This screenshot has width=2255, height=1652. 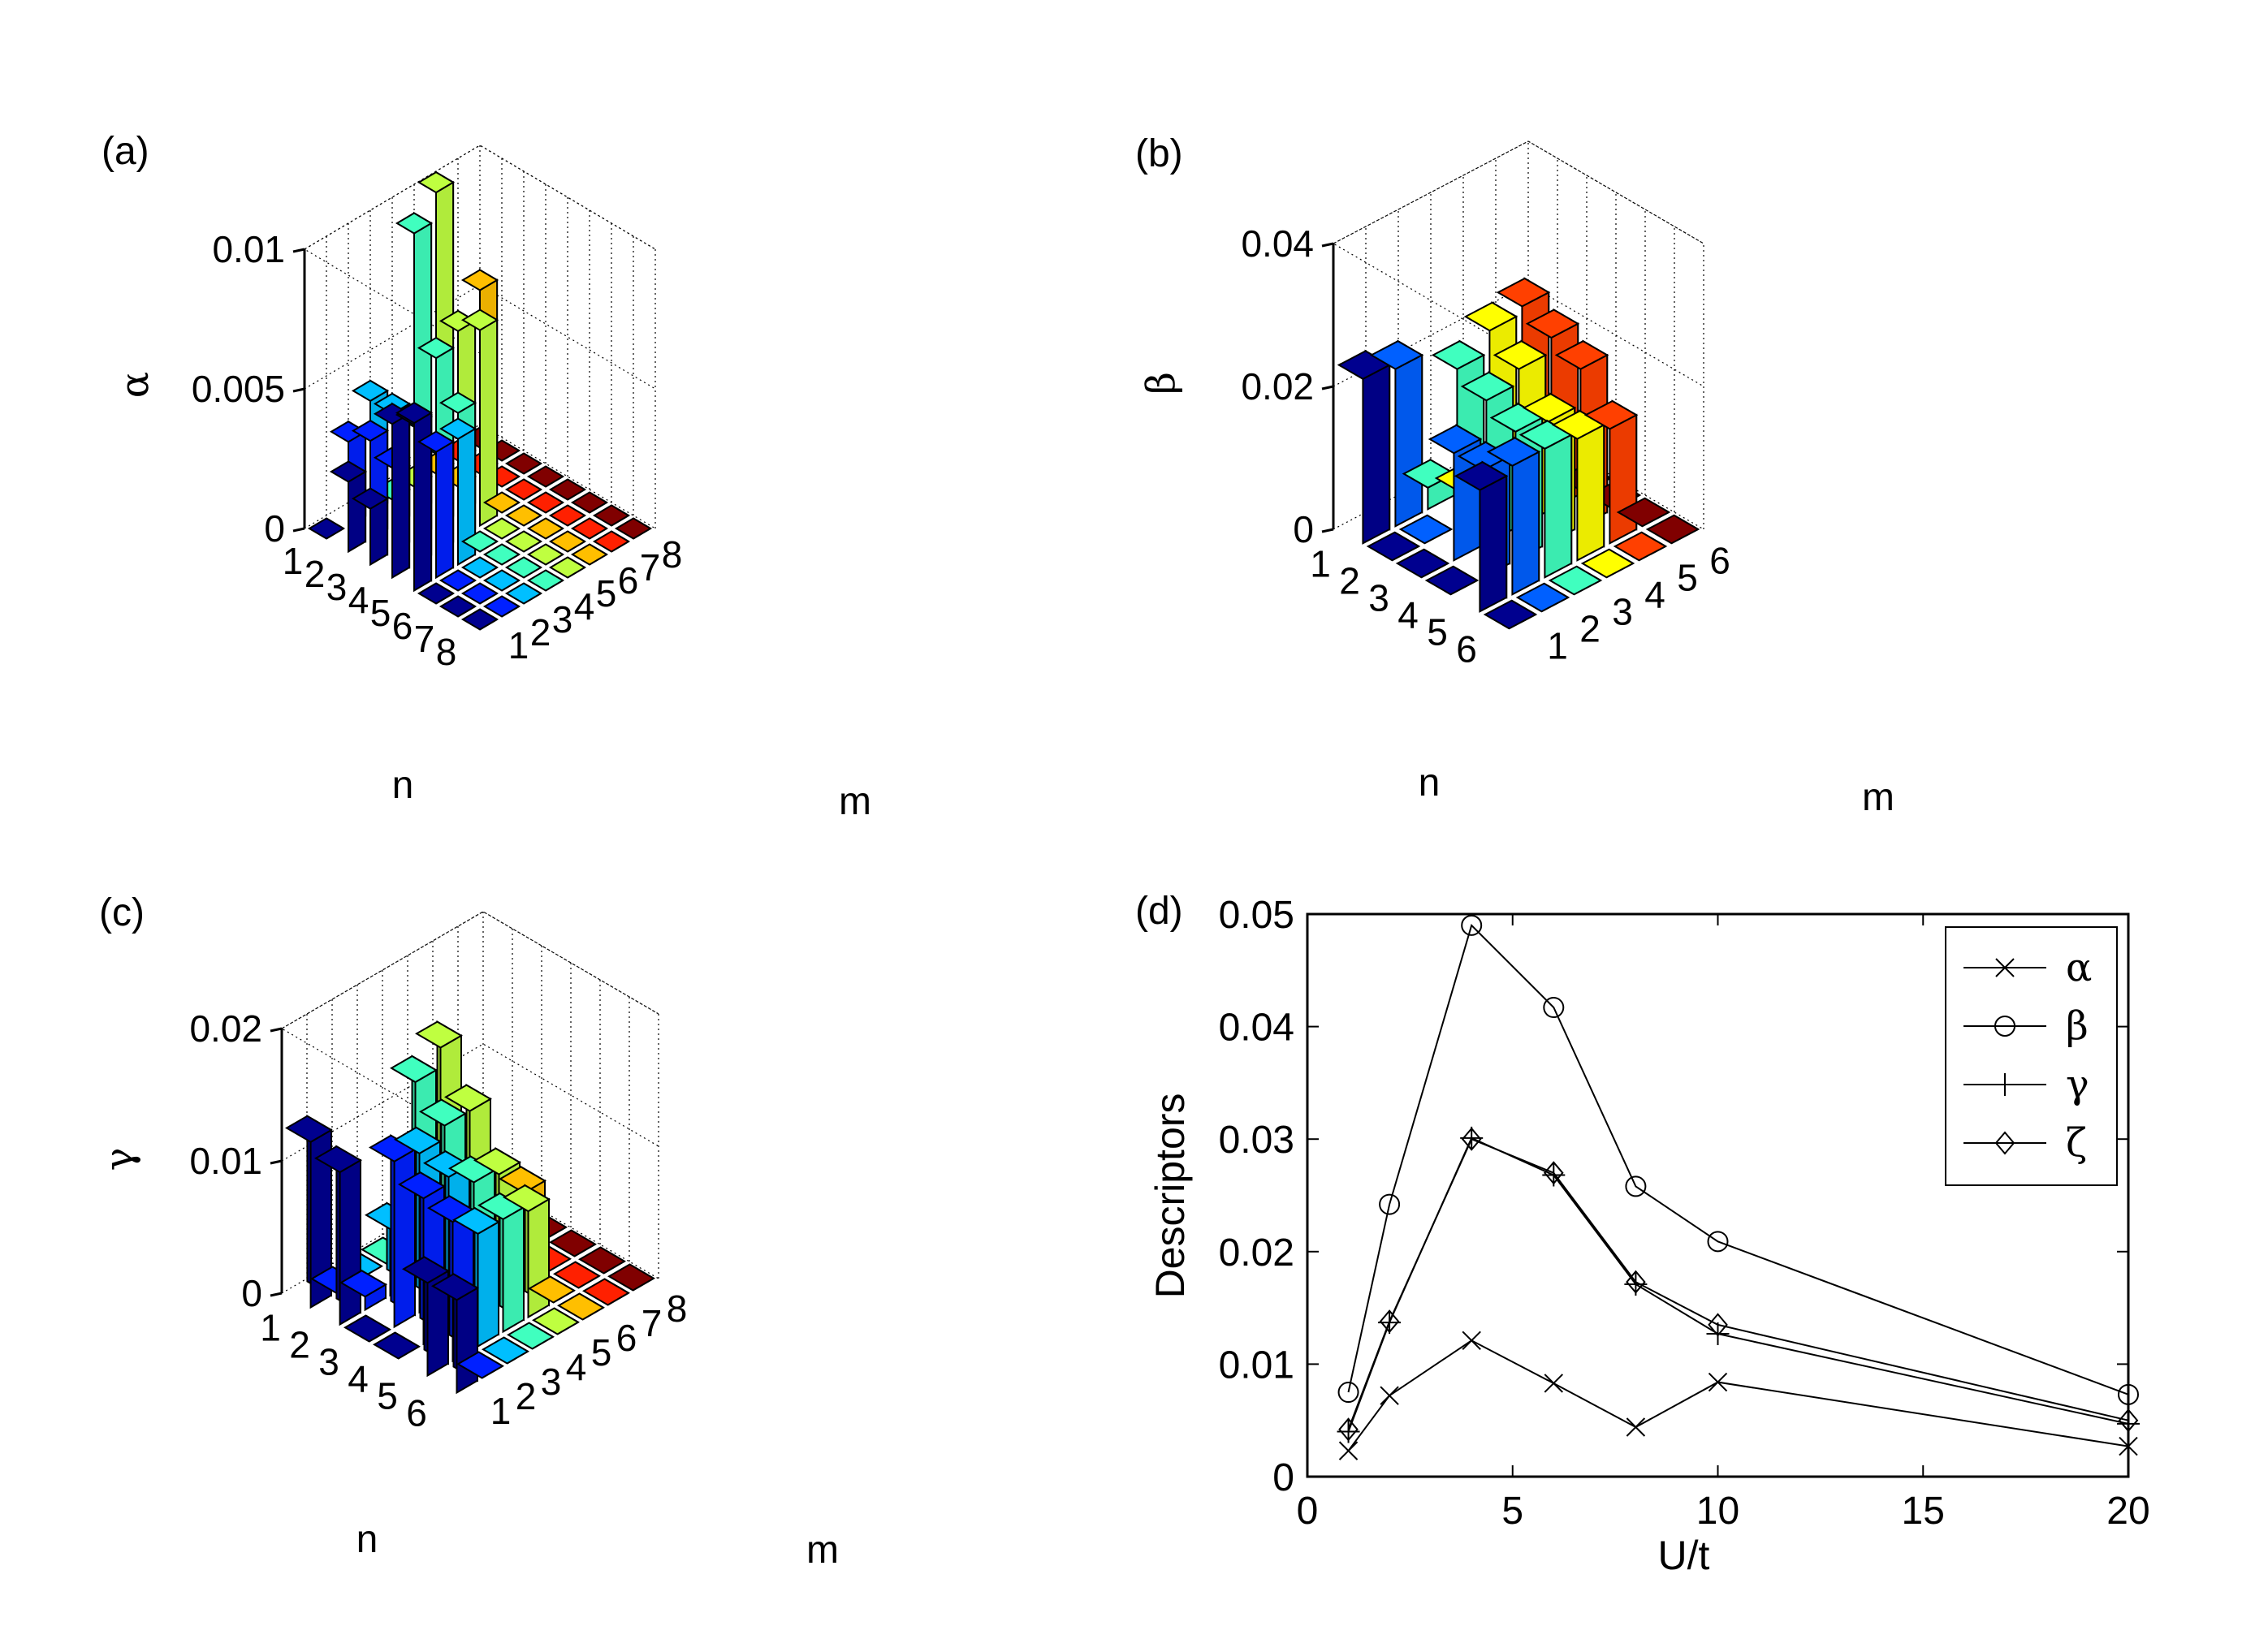 I want to click on bar-n5-m3, so click(x=1546, y=499).